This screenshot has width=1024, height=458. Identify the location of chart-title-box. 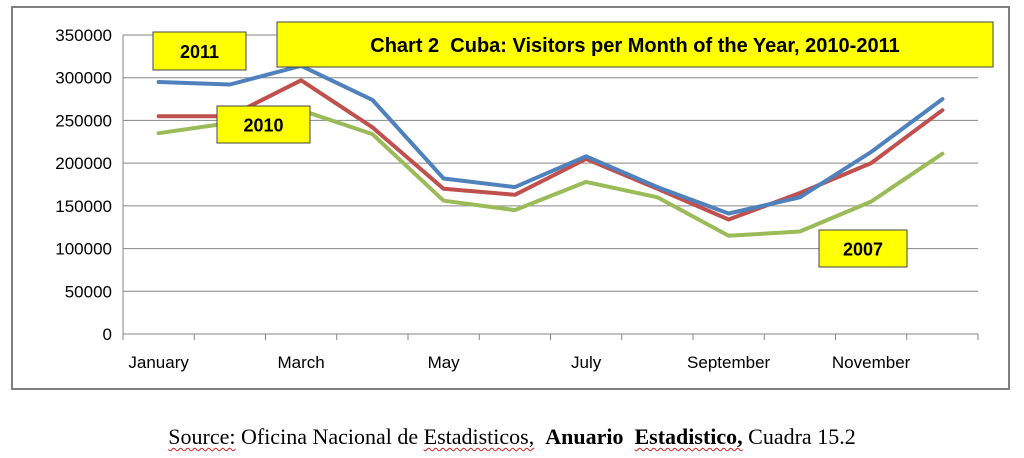
(635, 44).